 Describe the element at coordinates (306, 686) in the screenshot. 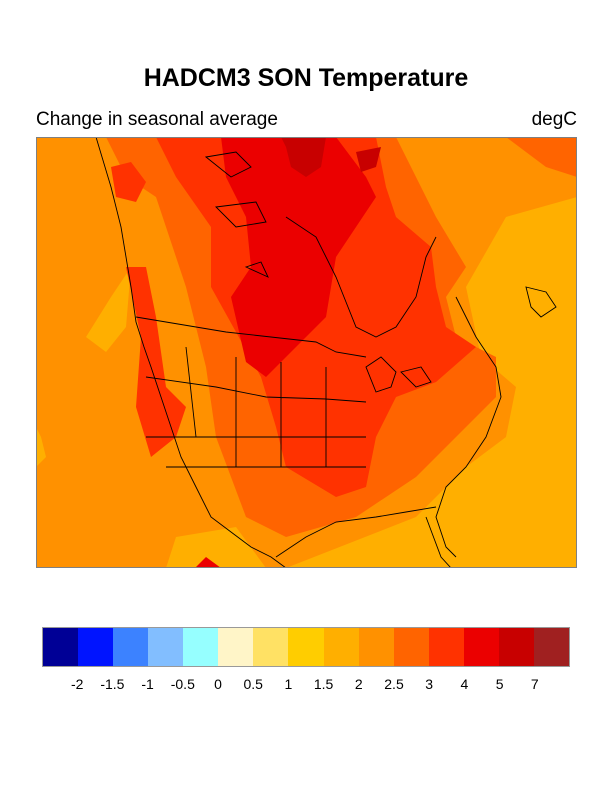

I see `colorbar-labels: -2 -1.5 -1 -0.5 0 0.5 1 1.5 2 2.5 3 4 5 7` at that location.